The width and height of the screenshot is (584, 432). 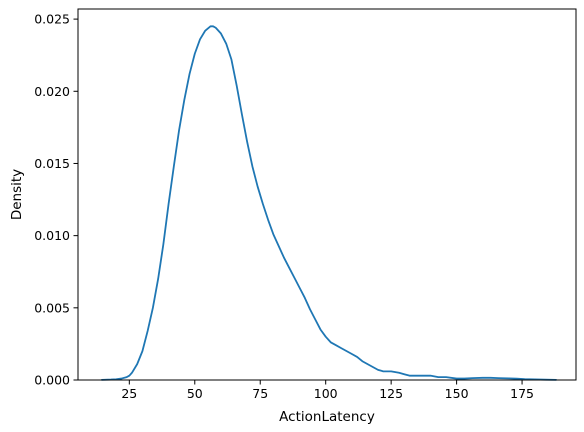 I want to click on y-tick-label: 0.005, so click(x=52, y=307).